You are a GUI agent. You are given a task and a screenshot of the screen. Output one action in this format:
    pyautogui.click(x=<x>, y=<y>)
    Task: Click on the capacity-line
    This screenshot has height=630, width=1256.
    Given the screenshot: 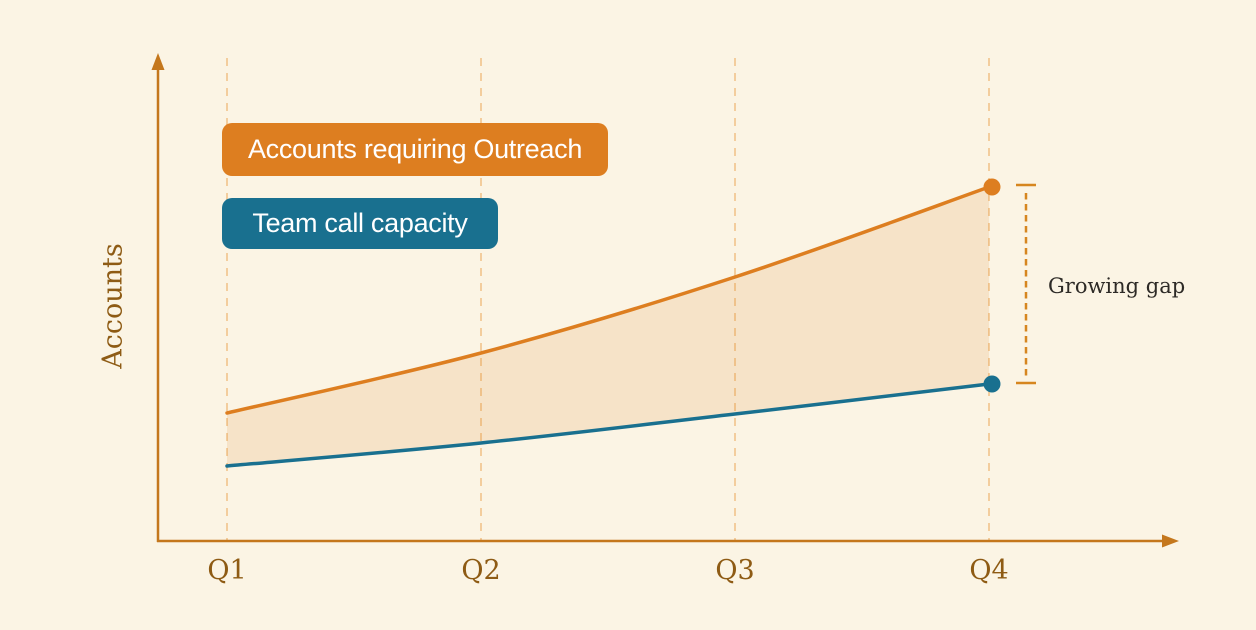 What is the action you would take?
    pyautogui.click(x=608, y=425)
    